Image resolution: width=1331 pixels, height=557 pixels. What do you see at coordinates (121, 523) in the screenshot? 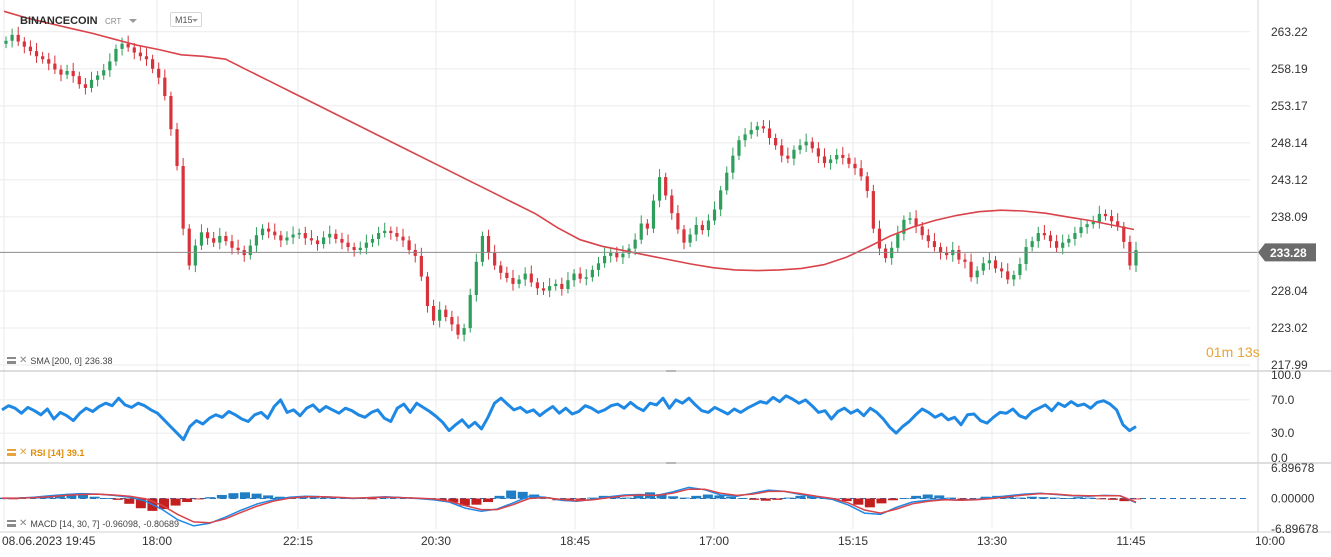
I see `macd-value-1: -0.96098,` at bounding box center [121, 523].